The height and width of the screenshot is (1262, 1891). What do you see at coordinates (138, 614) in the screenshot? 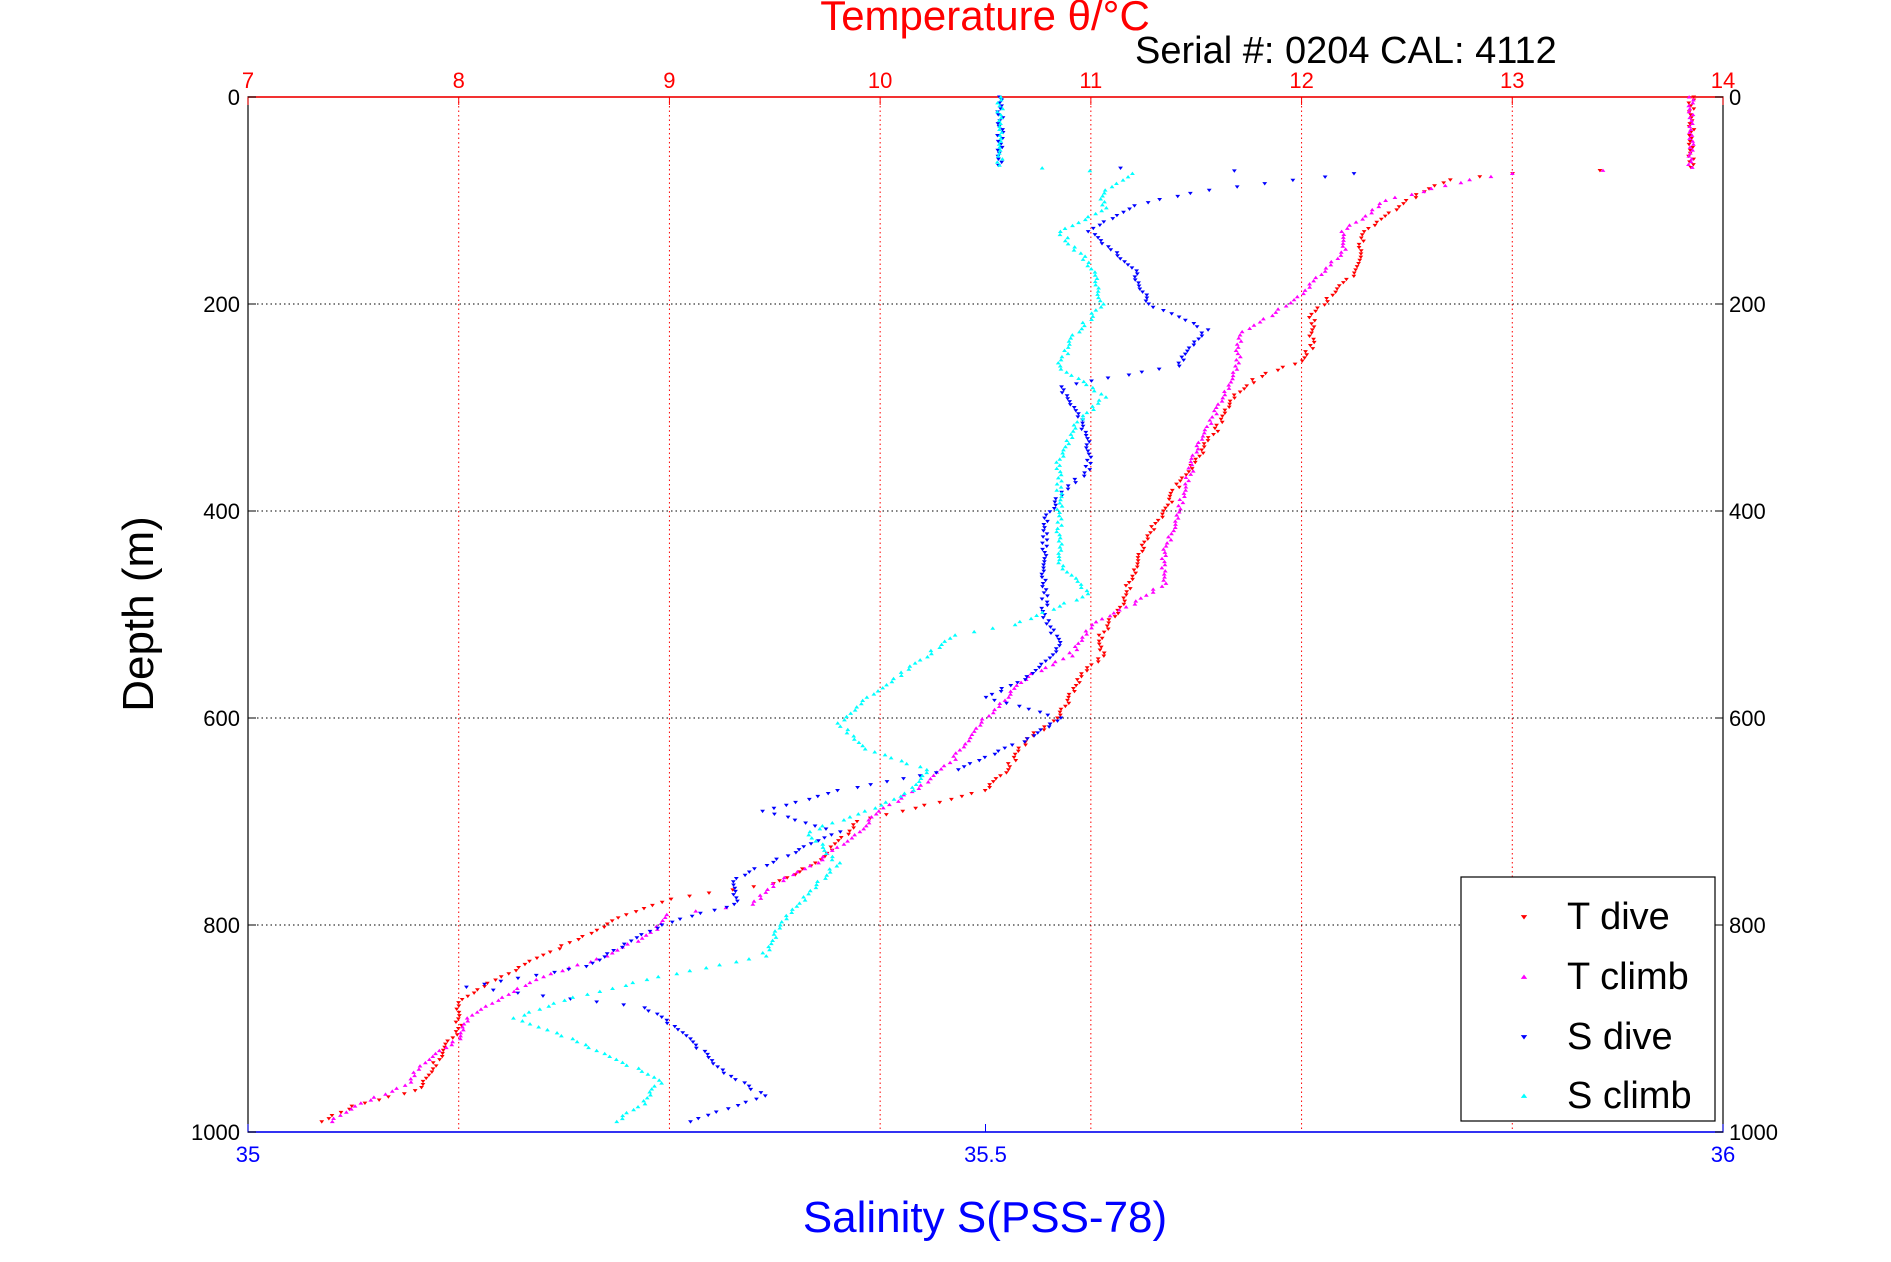
I see `y-axis-label-depth: Depth (m)` at bounding box center [138, 614].